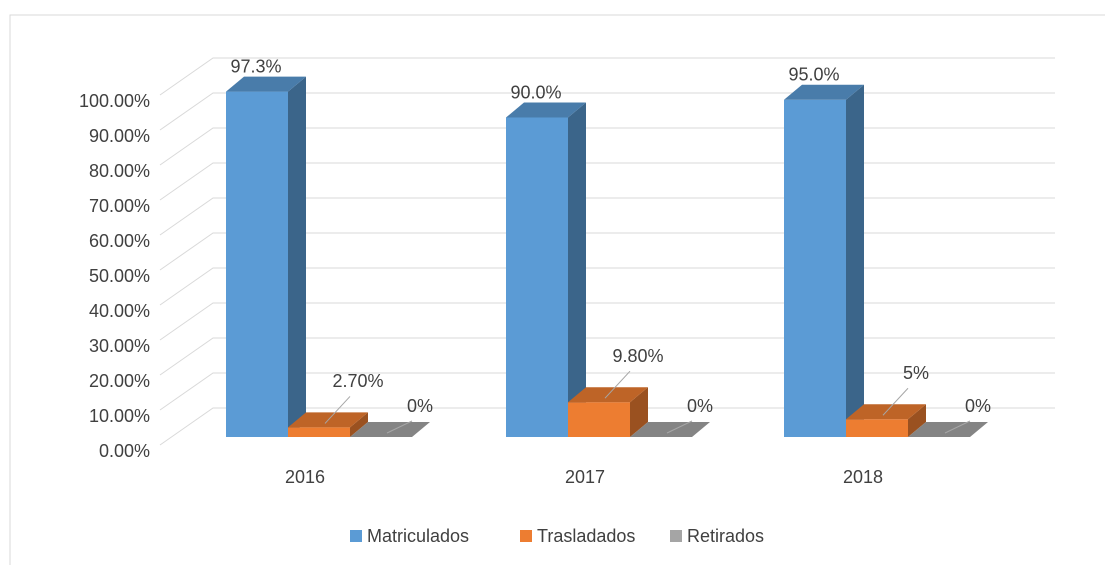 This screenshot has height=565, width=1105. I want to click on data-label: 9.80%, so click(637, 356).